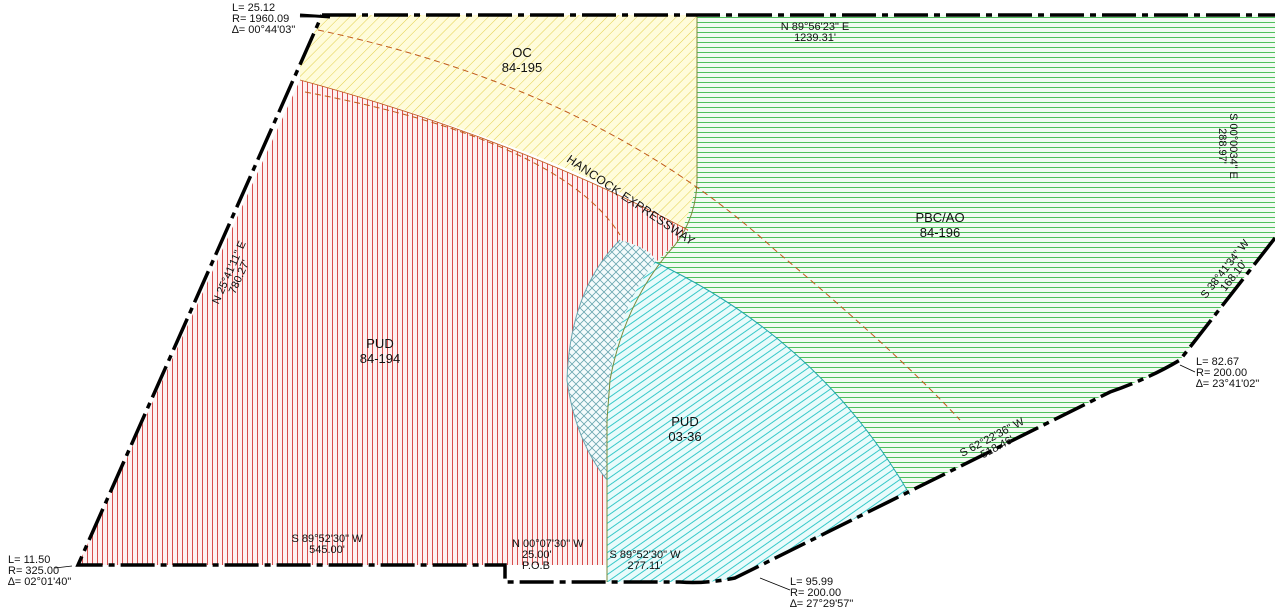  Describe the element at coordinates (1228, 373) in the screenshot. I see `curve-right: L= 82.67 R= 200.00 ∆= 23°41'02"` at that location.